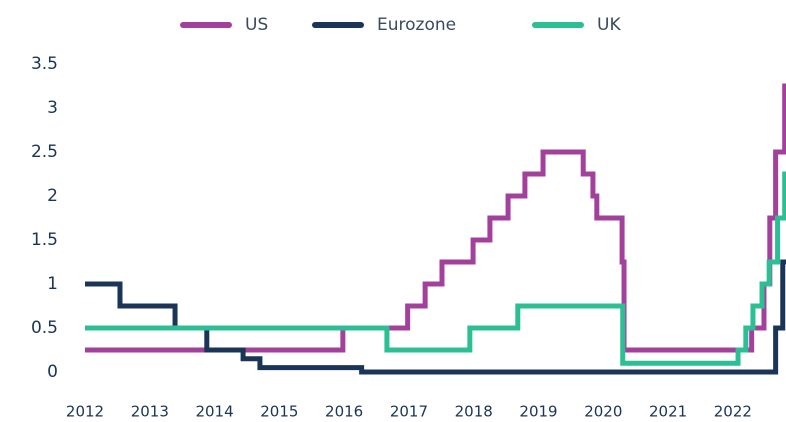  Describe the element at coordinates (538, 412) in the screenshot. I see `x-tick-label: 2019` at that location.